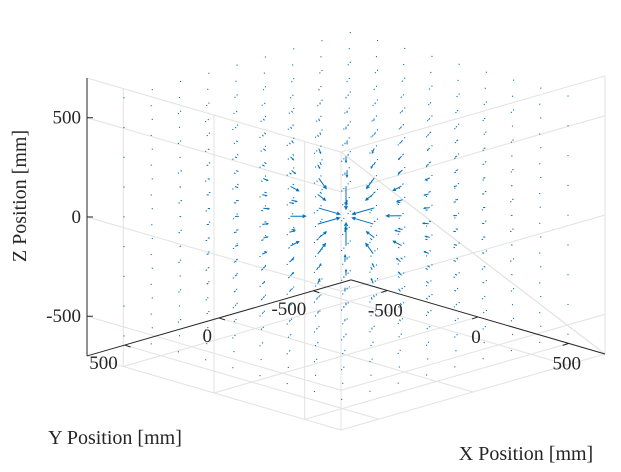 The height and width of the screenshot is (472, 621). What do you see at coordinates (473, 114) in the screenshot?
I see `box-edge-back` at bounding box center [473, 114].